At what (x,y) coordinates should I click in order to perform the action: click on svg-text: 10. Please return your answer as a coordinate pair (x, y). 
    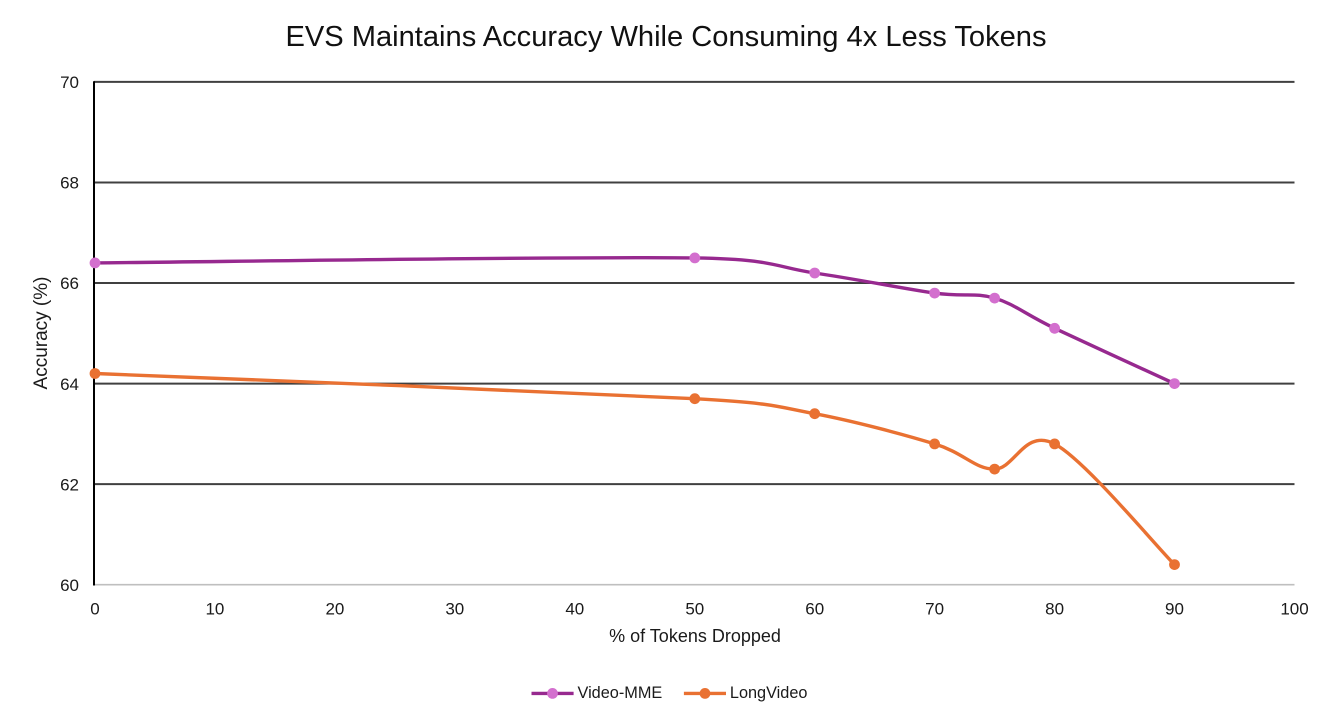
    Looking at the image, I should click on (214, 608).